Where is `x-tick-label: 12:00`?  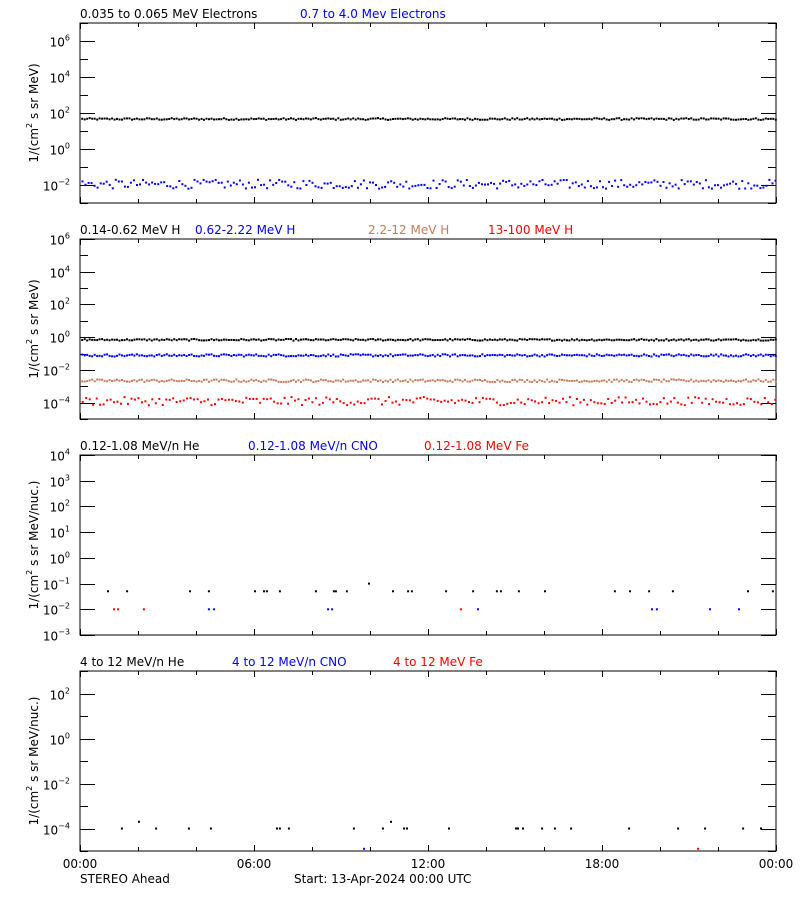
x-tick-label: 12:00 is located at coordinates (428, 864).